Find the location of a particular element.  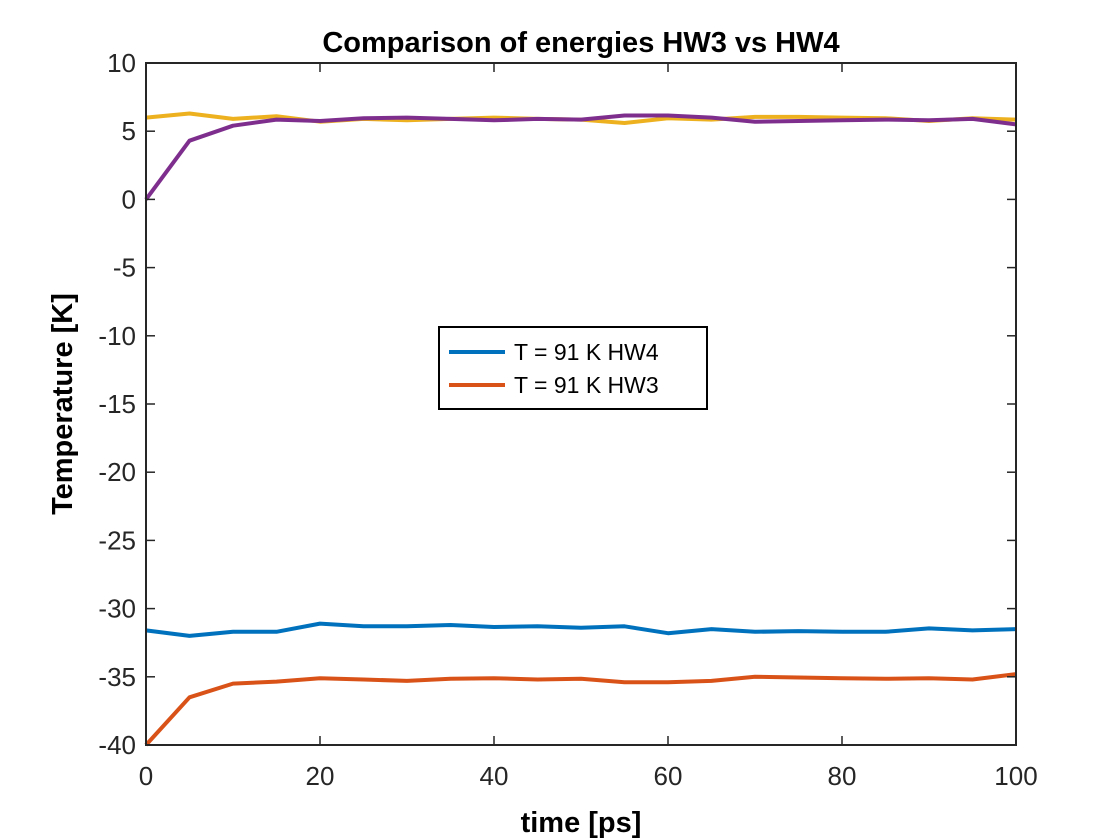

y-tick-label: -15 is located at coordinates (117, 404).